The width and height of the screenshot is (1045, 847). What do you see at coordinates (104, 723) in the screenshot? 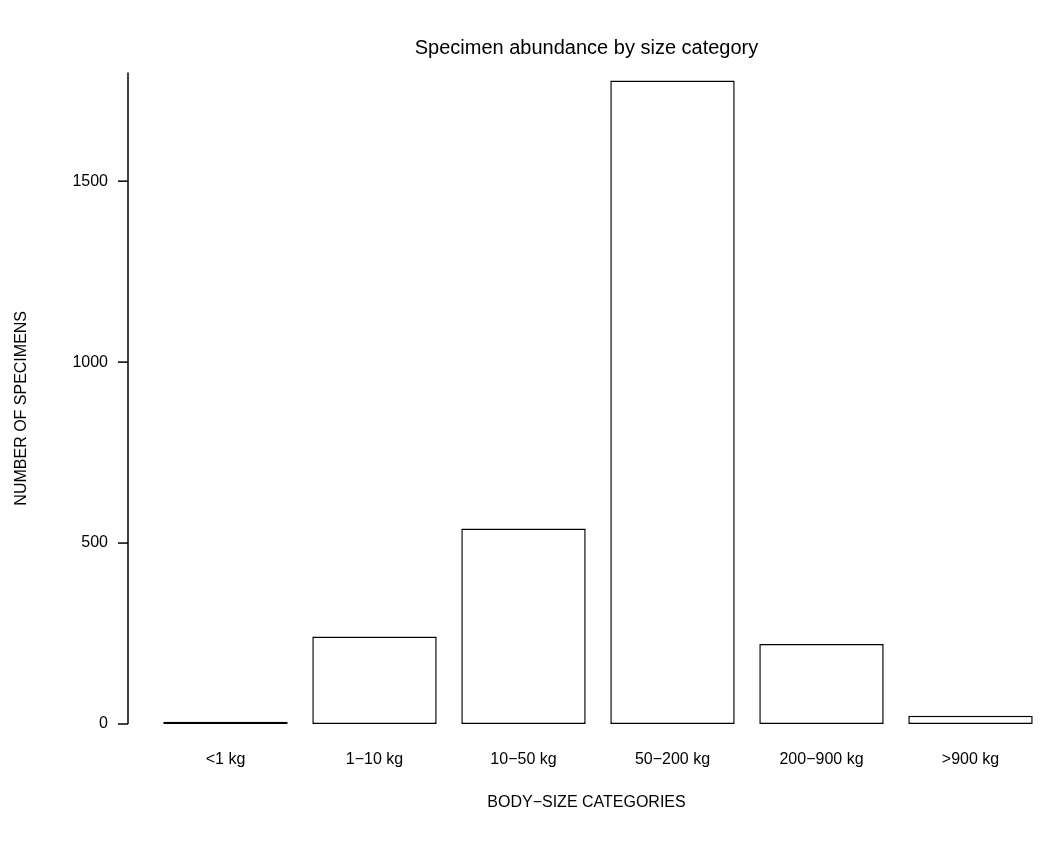
I see `y-tick-label: 0` at bounding box center [104, 723].